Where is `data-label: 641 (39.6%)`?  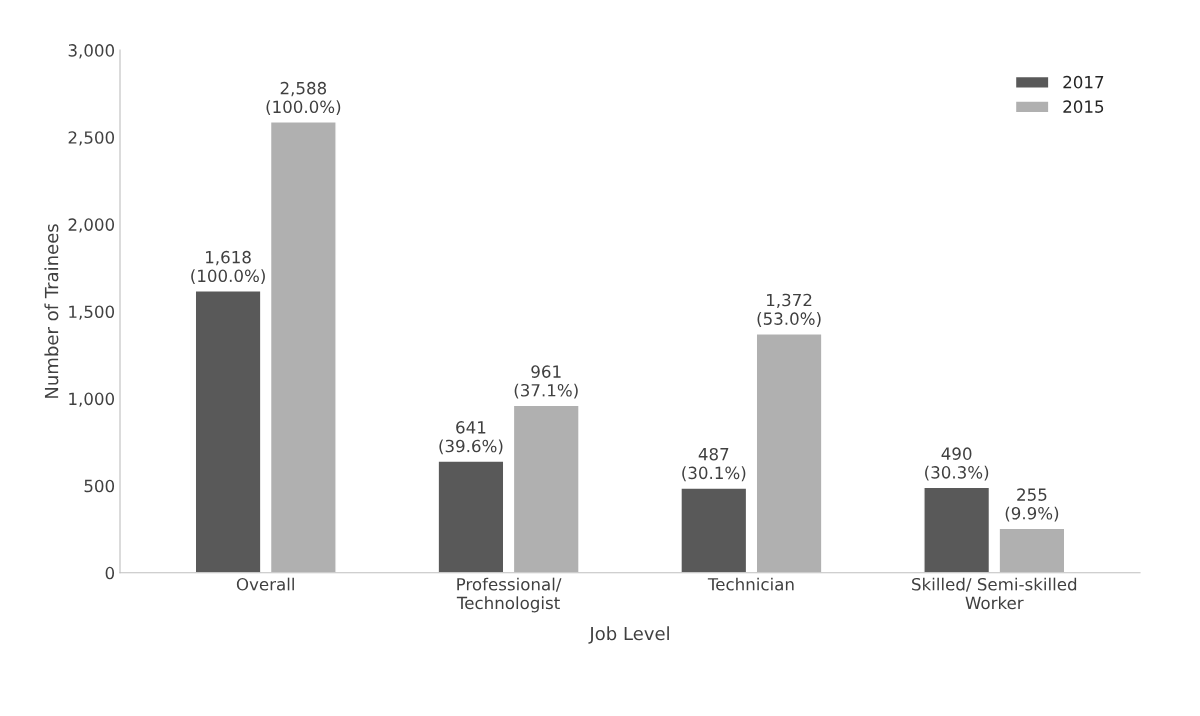
data-label: 641 (39.6%) is located at coordinates (471, 438).